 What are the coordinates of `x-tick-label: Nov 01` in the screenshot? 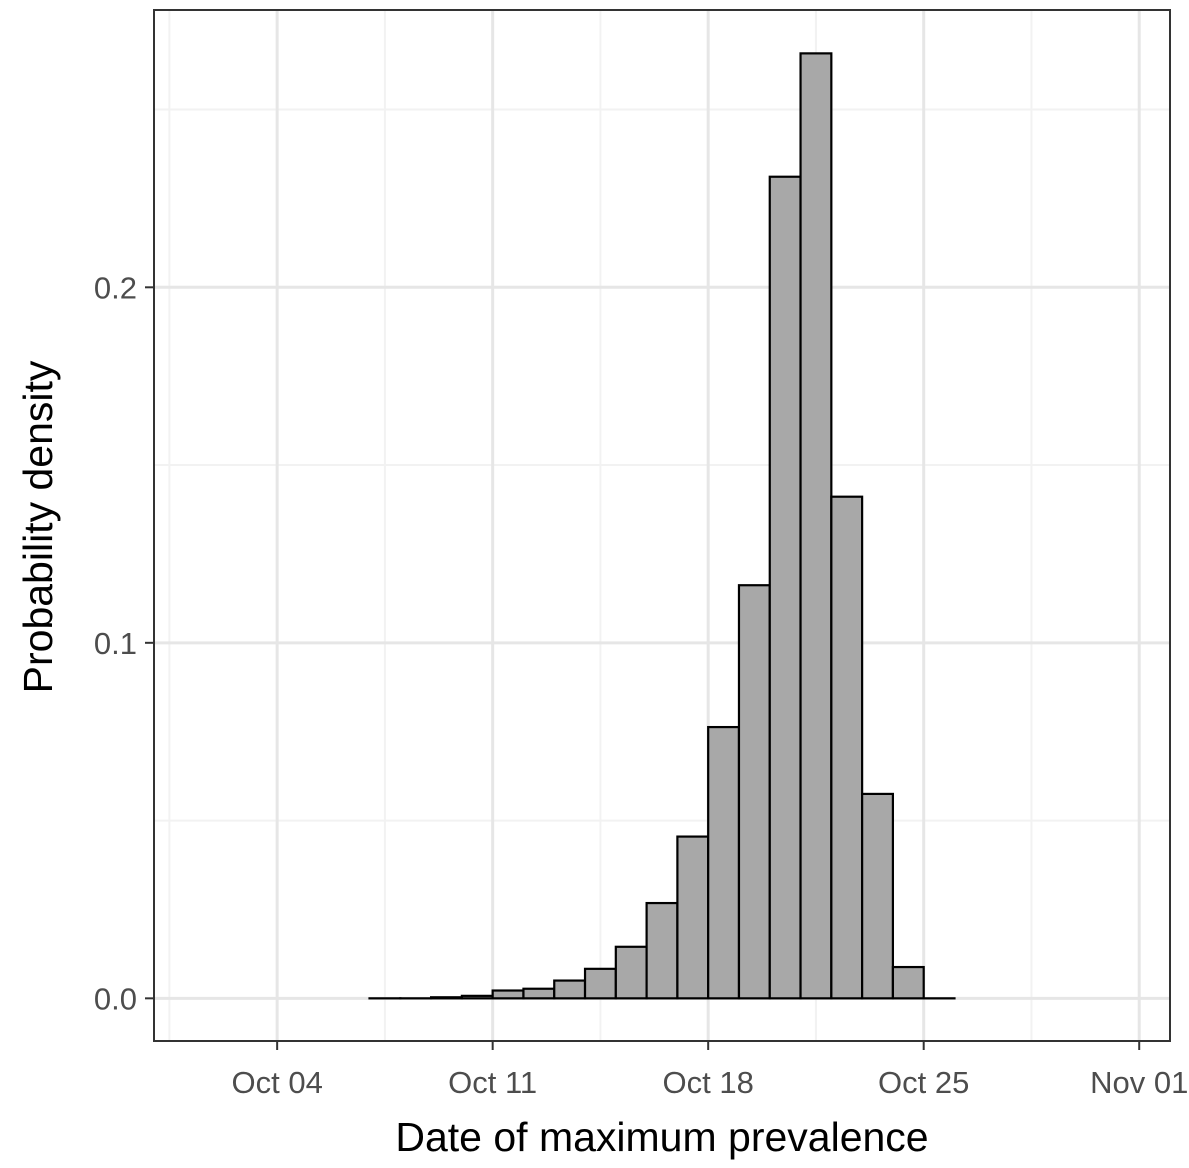 It's located at (1139, 1082).